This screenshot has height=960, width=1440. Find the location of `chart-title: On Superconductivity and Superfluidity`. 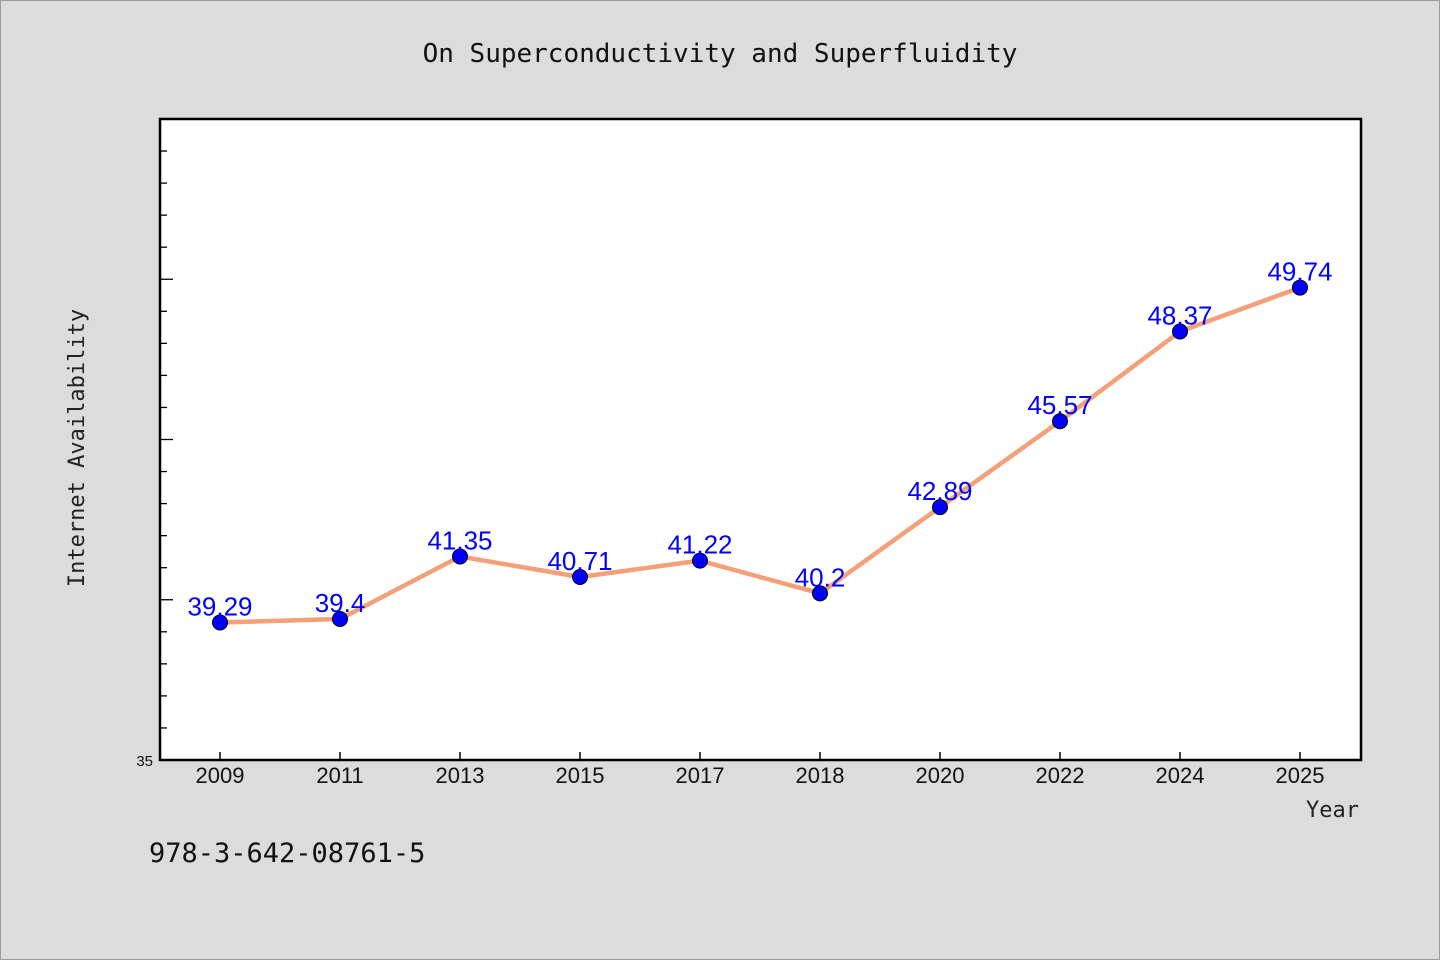

chart-title: On Superconductivity and Superfluidity is located at coordinates (720, 54).